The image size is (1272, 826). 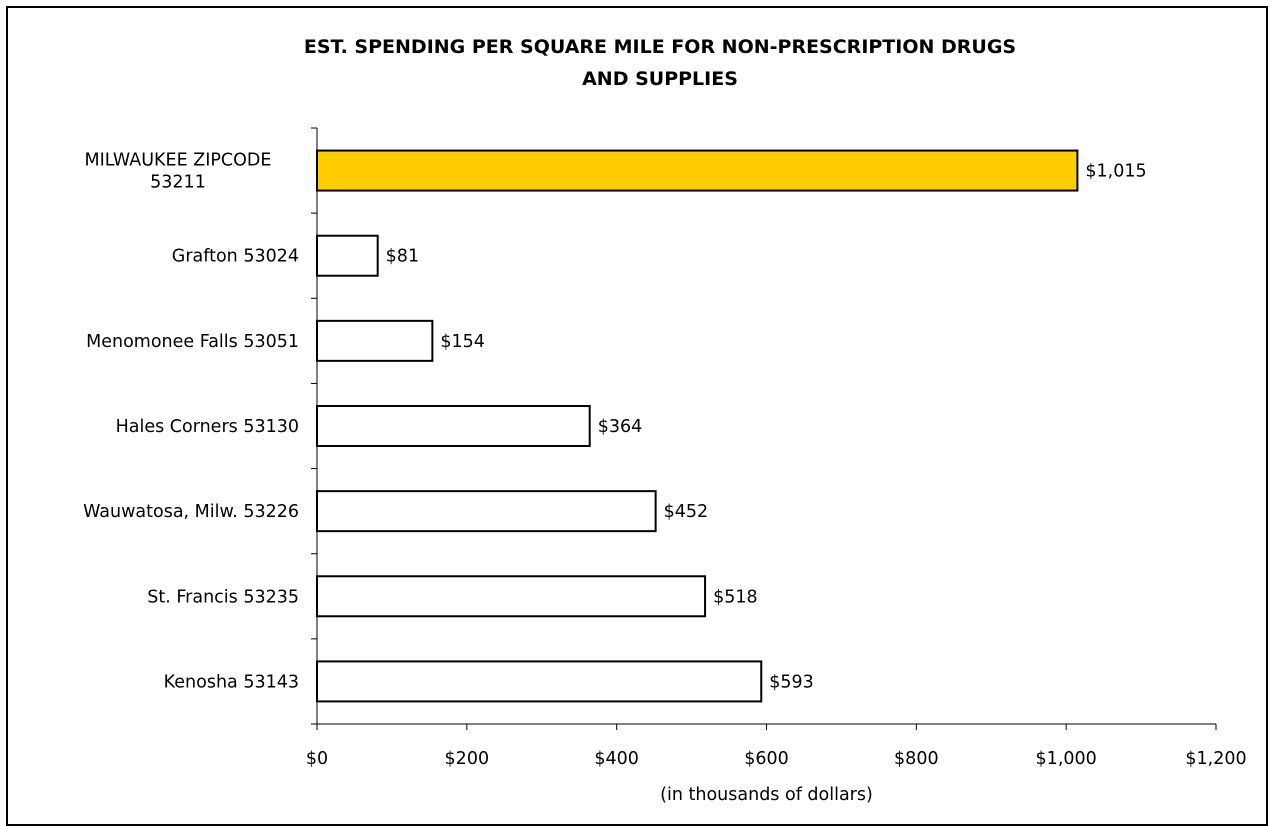 I want to click on category-label: Hales Corners 53130, so click(x=207, y=427).